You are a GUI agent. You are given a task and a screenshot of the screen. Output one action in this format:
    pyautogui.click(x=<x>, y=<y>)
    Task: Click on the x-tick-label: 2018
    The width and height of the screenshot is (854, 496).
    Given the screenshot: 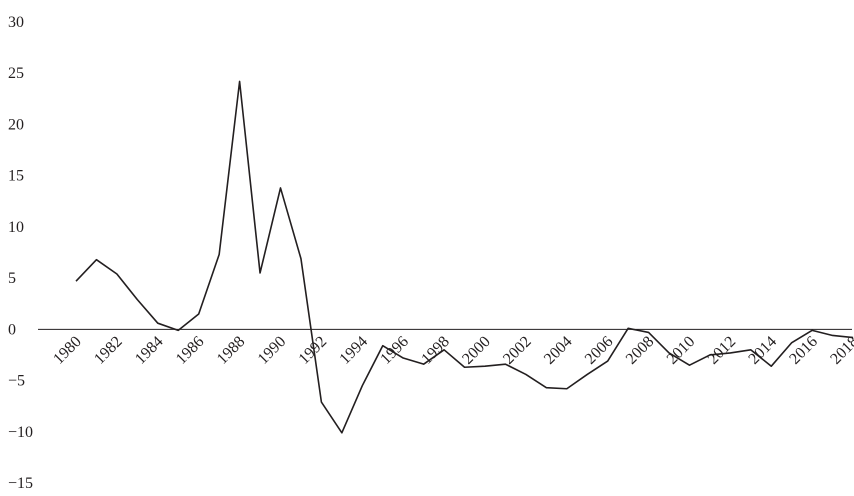 What is the action you would take?
    pyautogui.click(x=840, y=350)
    